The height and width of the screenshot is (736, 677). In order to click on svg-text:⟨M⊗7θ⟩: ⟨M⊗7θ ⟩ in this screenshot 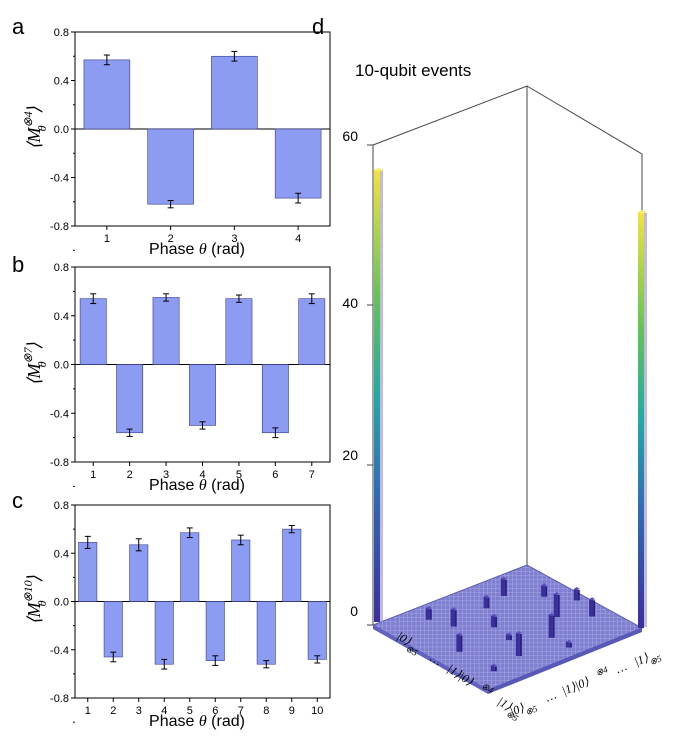, I will do `click(35, 363)`.